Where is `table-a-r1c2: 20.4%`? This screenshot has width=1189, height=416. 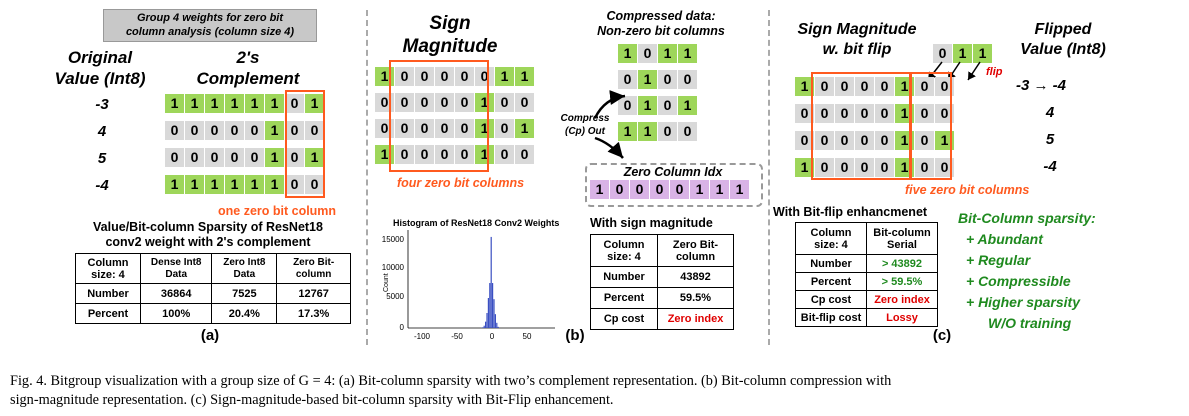 table-a-r1c2: 20.4% is located at coordinates (244, 313).